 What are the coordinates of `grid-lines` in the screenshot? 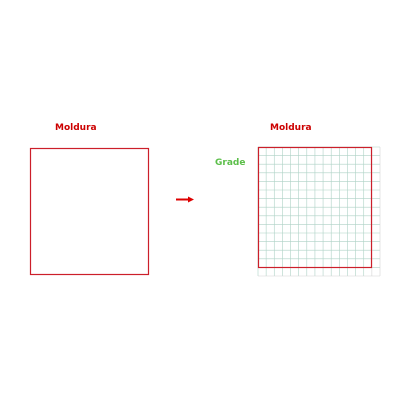 It's located at (319, 211).